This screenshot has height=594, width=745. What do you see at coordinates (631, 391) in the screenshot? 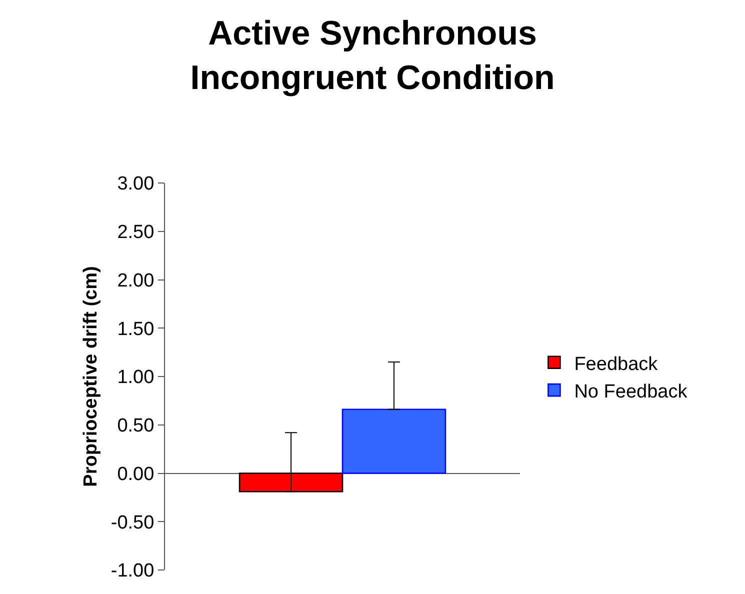
I see `legend-label: No Feedback` at bounding box center [631, 391].